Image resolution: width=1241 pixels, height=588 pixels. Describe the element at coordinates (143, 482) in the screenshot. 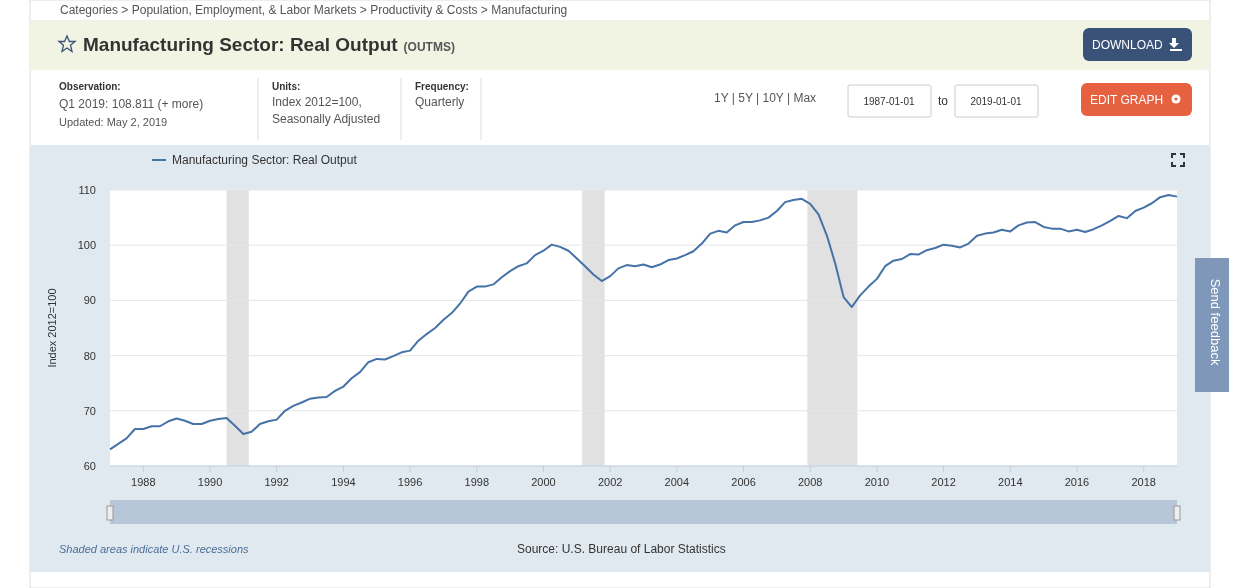

I see `x-tick-label: 1988` at that location.